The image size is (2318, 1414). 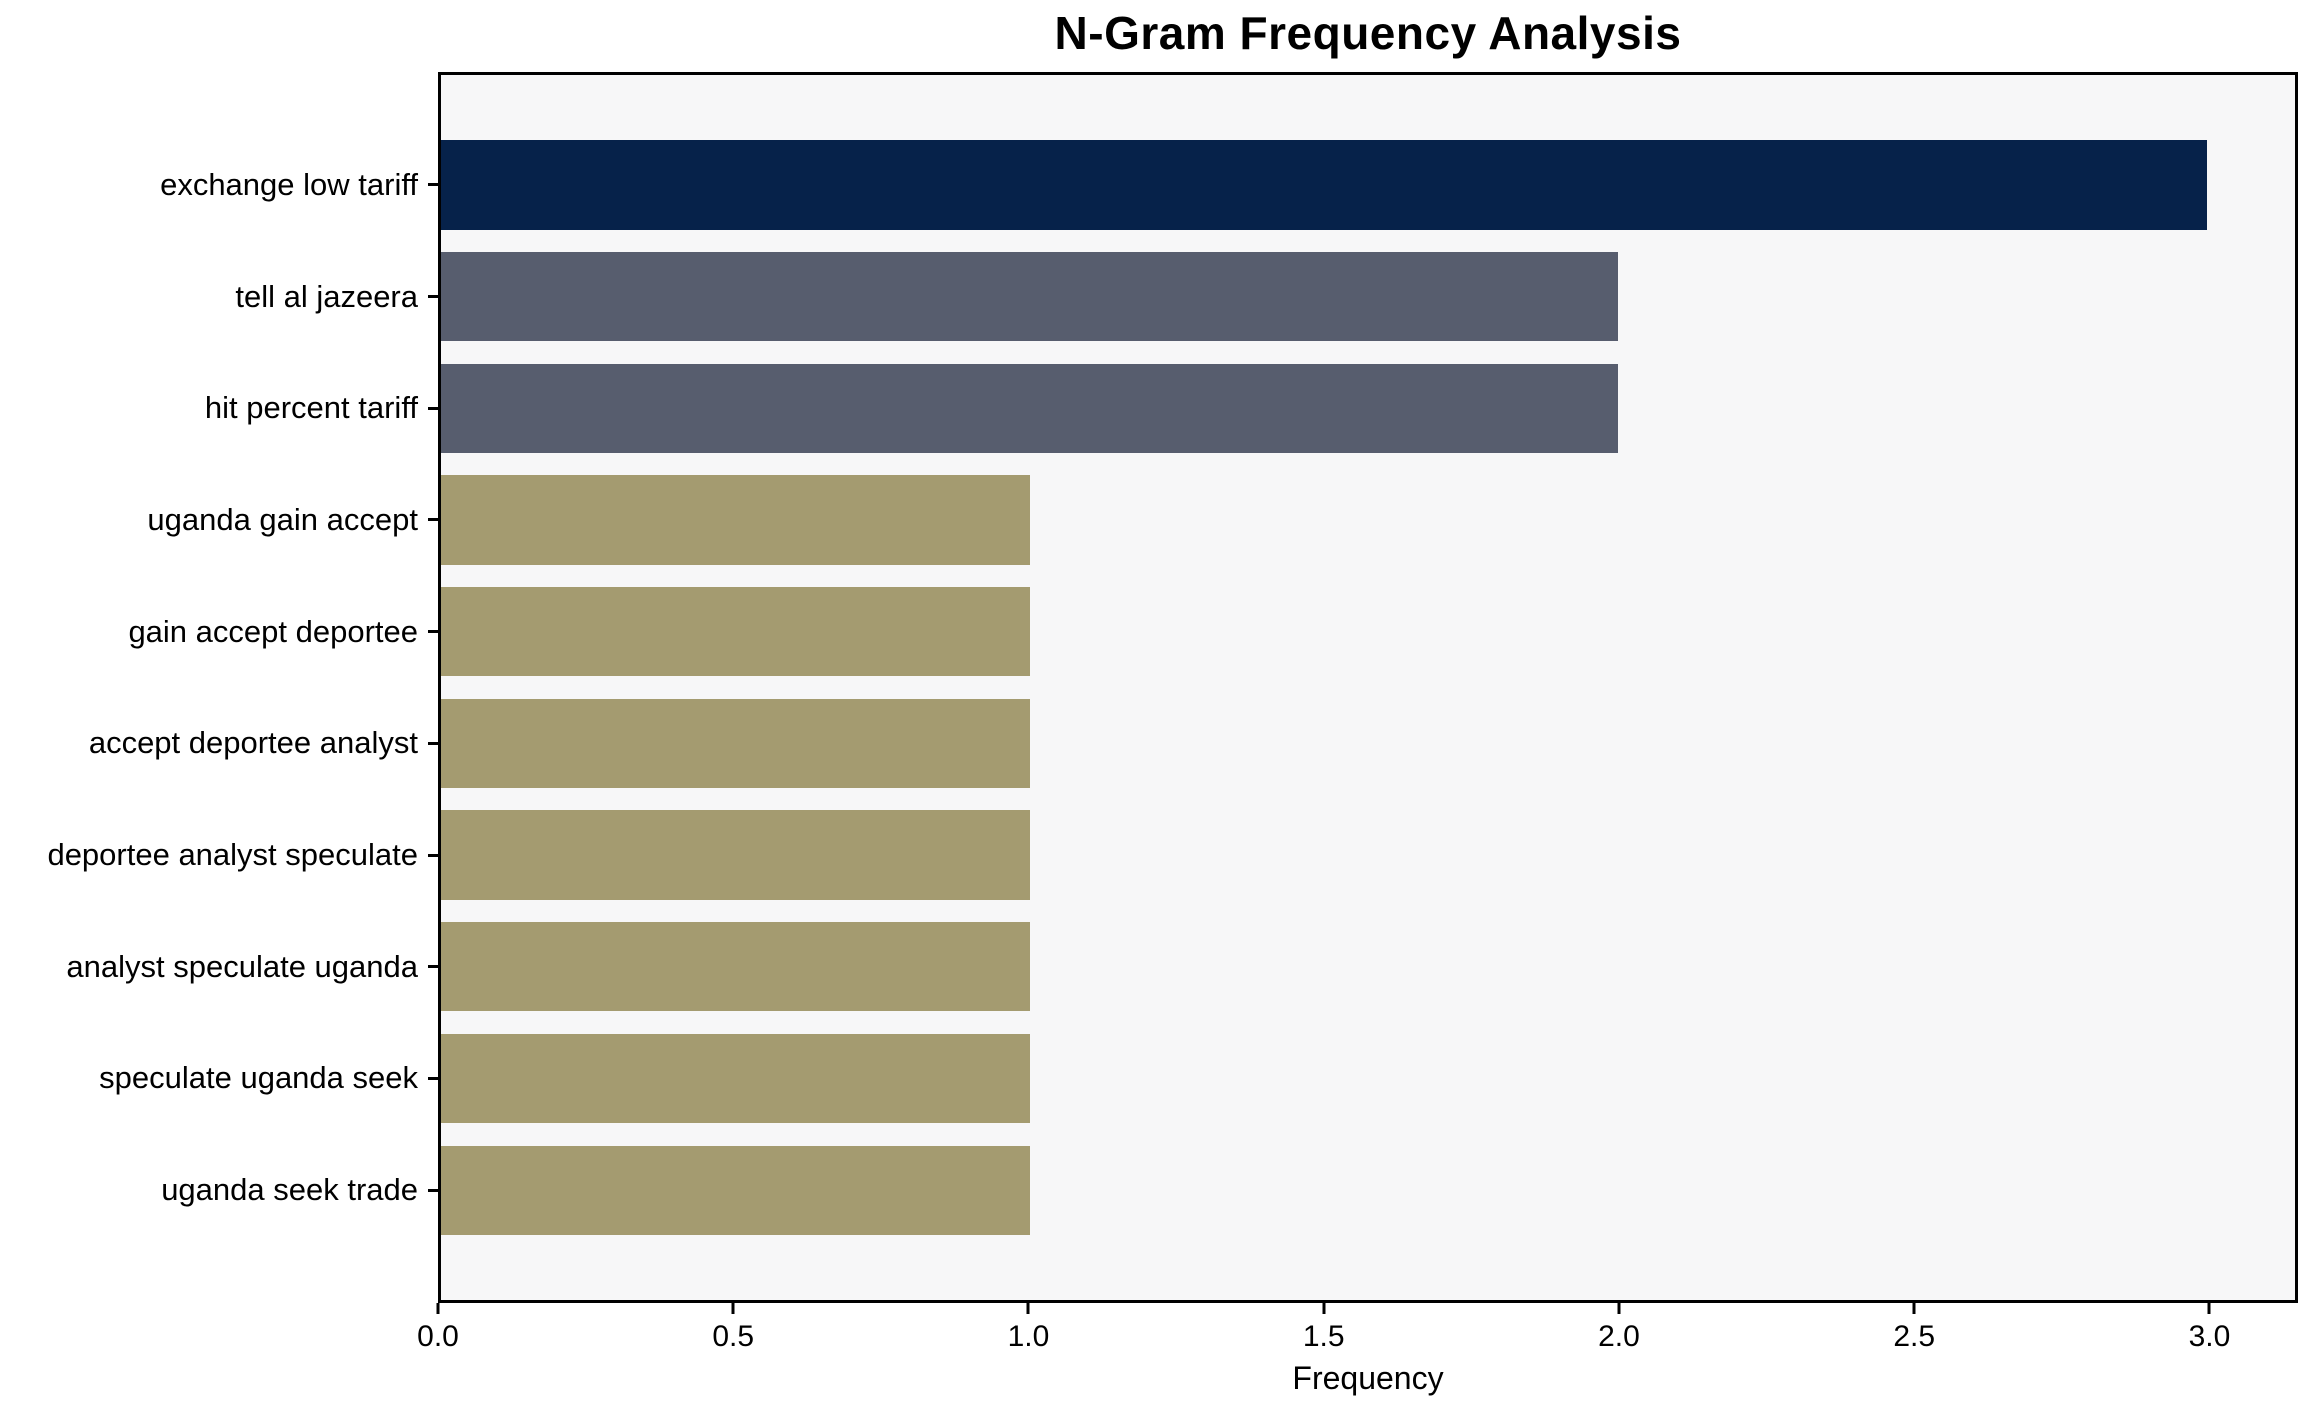 I want to click on x-tick-label: 0.5, so click(x=733, y=1336).